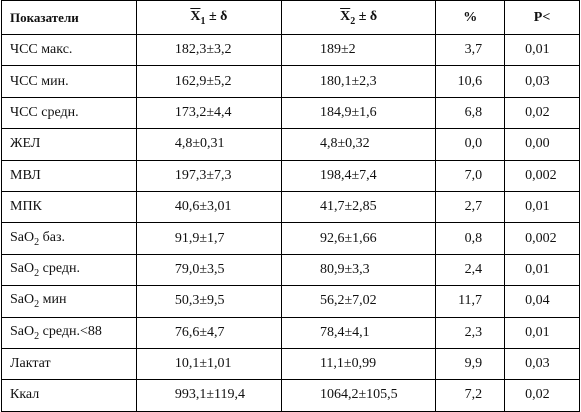 This screenshot has width=581, height=412. I want to click on table-cell: 7,0, so click(470, 175).